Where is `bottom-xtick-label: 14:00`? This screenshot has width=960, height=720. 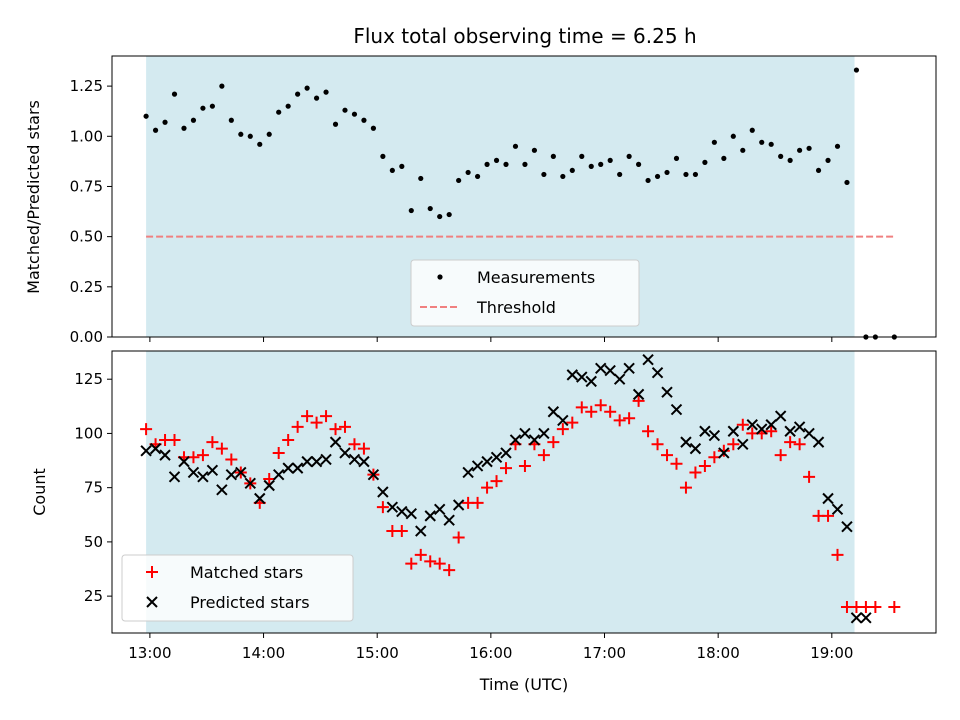
bottom-xtick-label: 14:00 is located at coordinates (263, 653).